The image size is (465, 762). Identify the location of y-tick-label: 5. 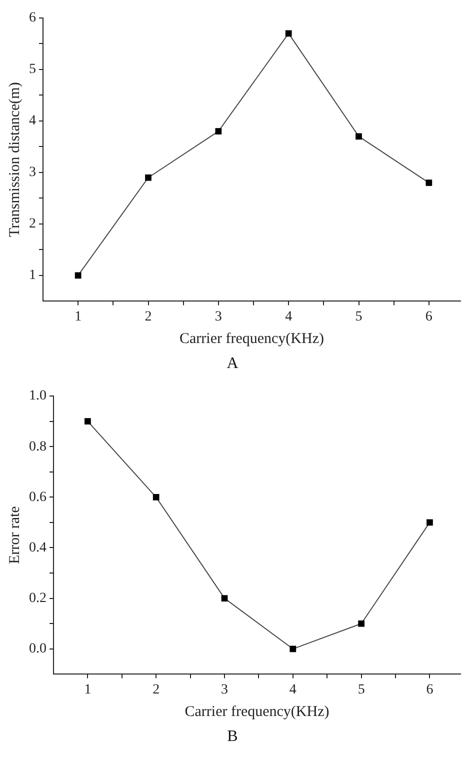
(32, 70).